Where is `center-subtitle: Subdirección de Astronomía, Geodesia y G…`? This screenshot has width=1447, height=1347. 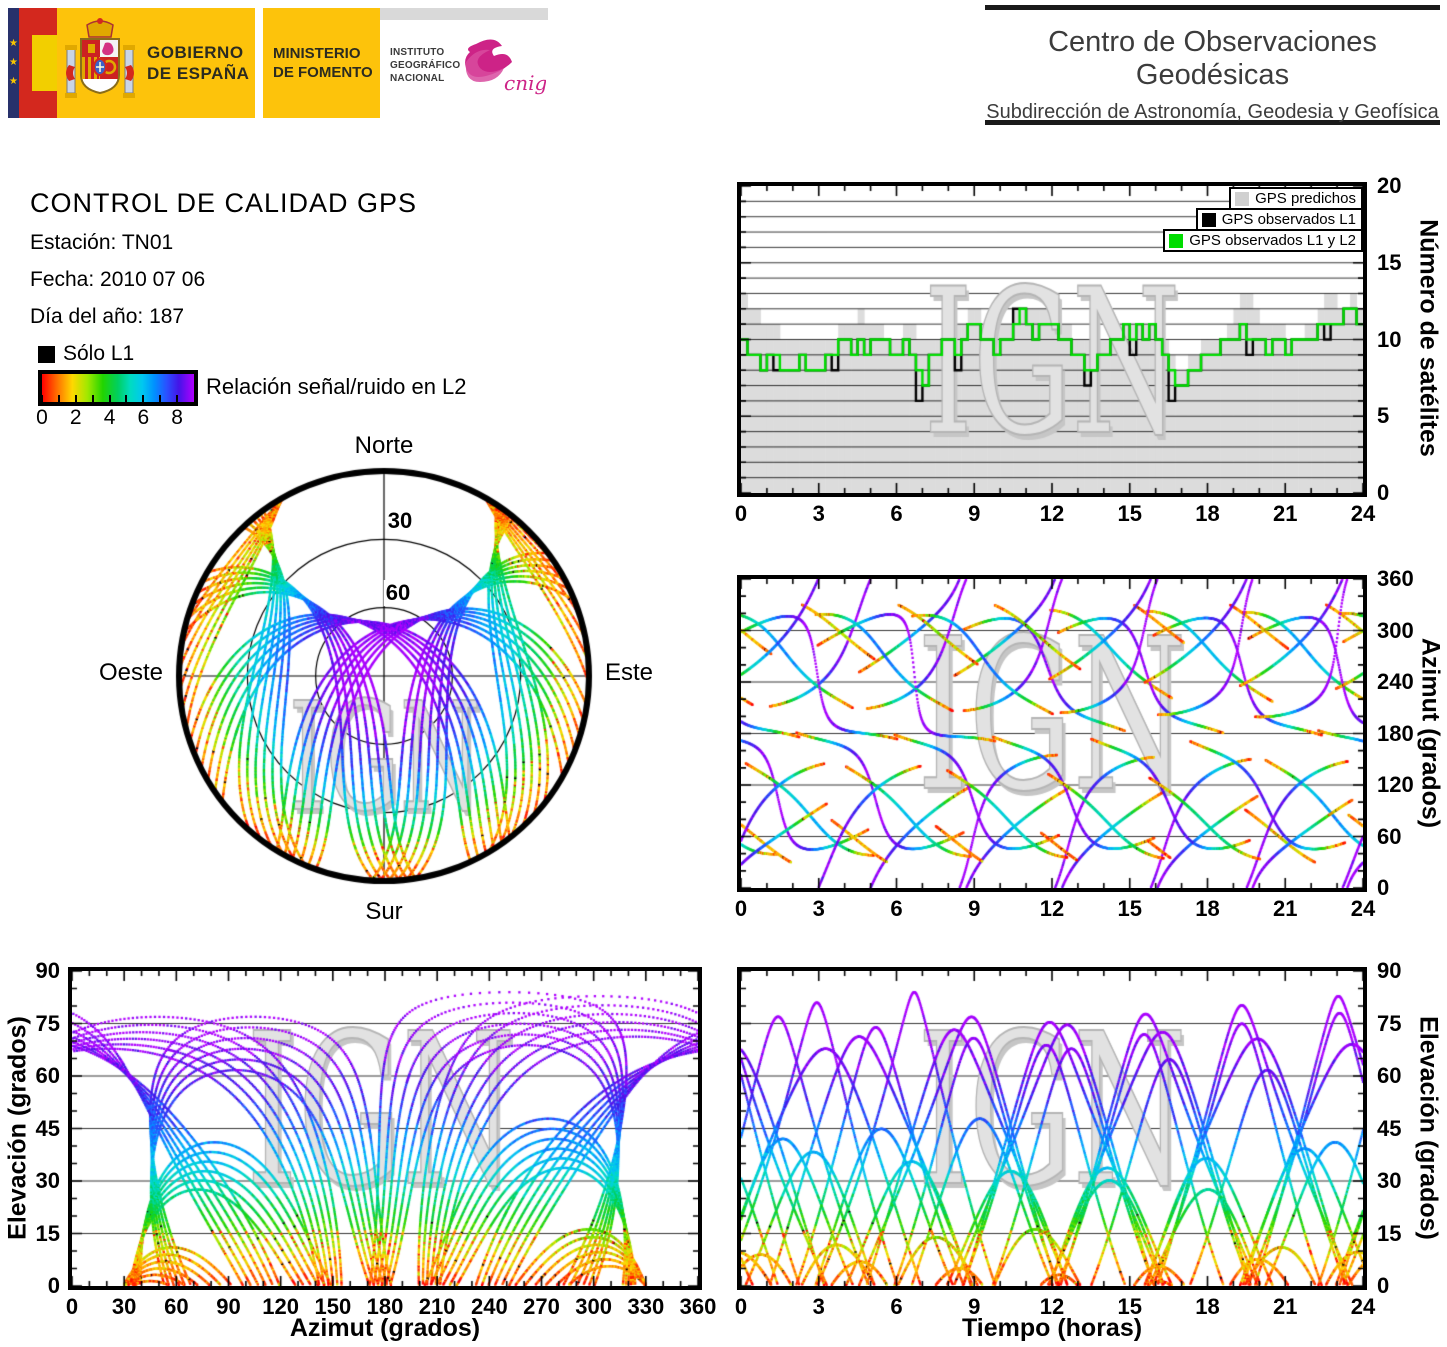
center-subtitle: Subdirección de Astronomía, Geodesia y G… is located at coordinates (1212, 112).